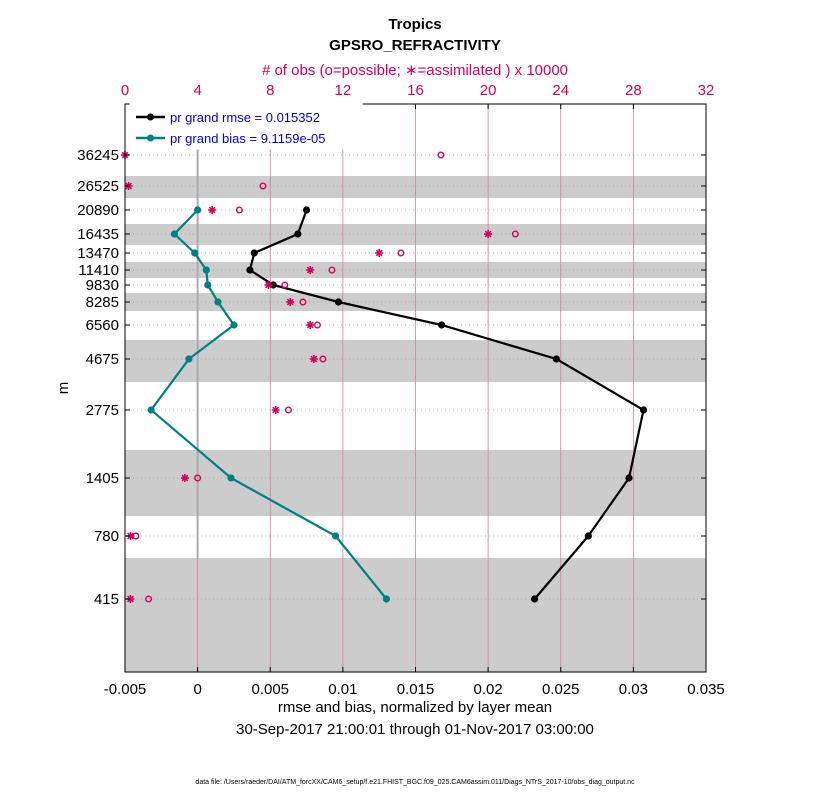 This screenshot has height=800, width=830. Describe the element at coordinates (342, 689) in the screenshot. I see `x-tick-label: 0.01` at that location.